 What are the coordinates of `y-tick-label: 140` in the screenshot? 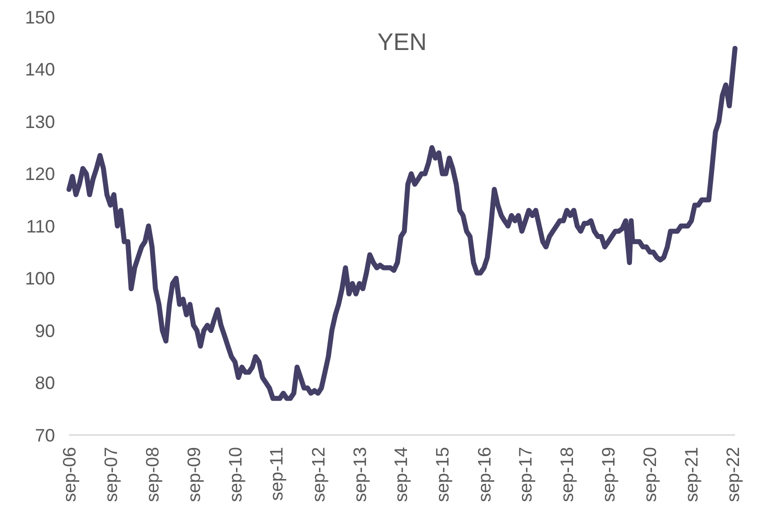 It's located at (39, 70).